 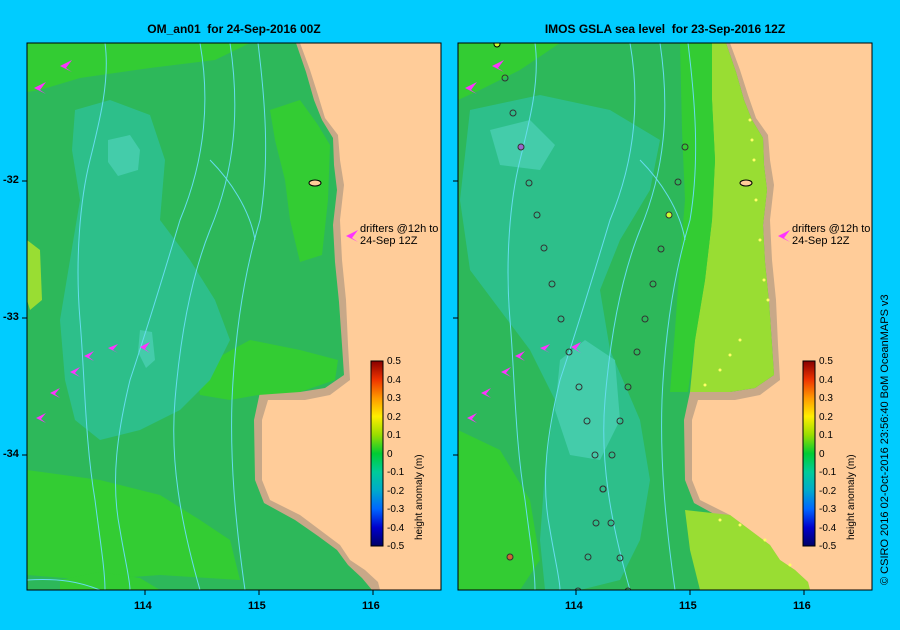 I want to click on left-panel-title: OM_an01 for 24-Sep-2016 00Z, so click(x=234, y=29).